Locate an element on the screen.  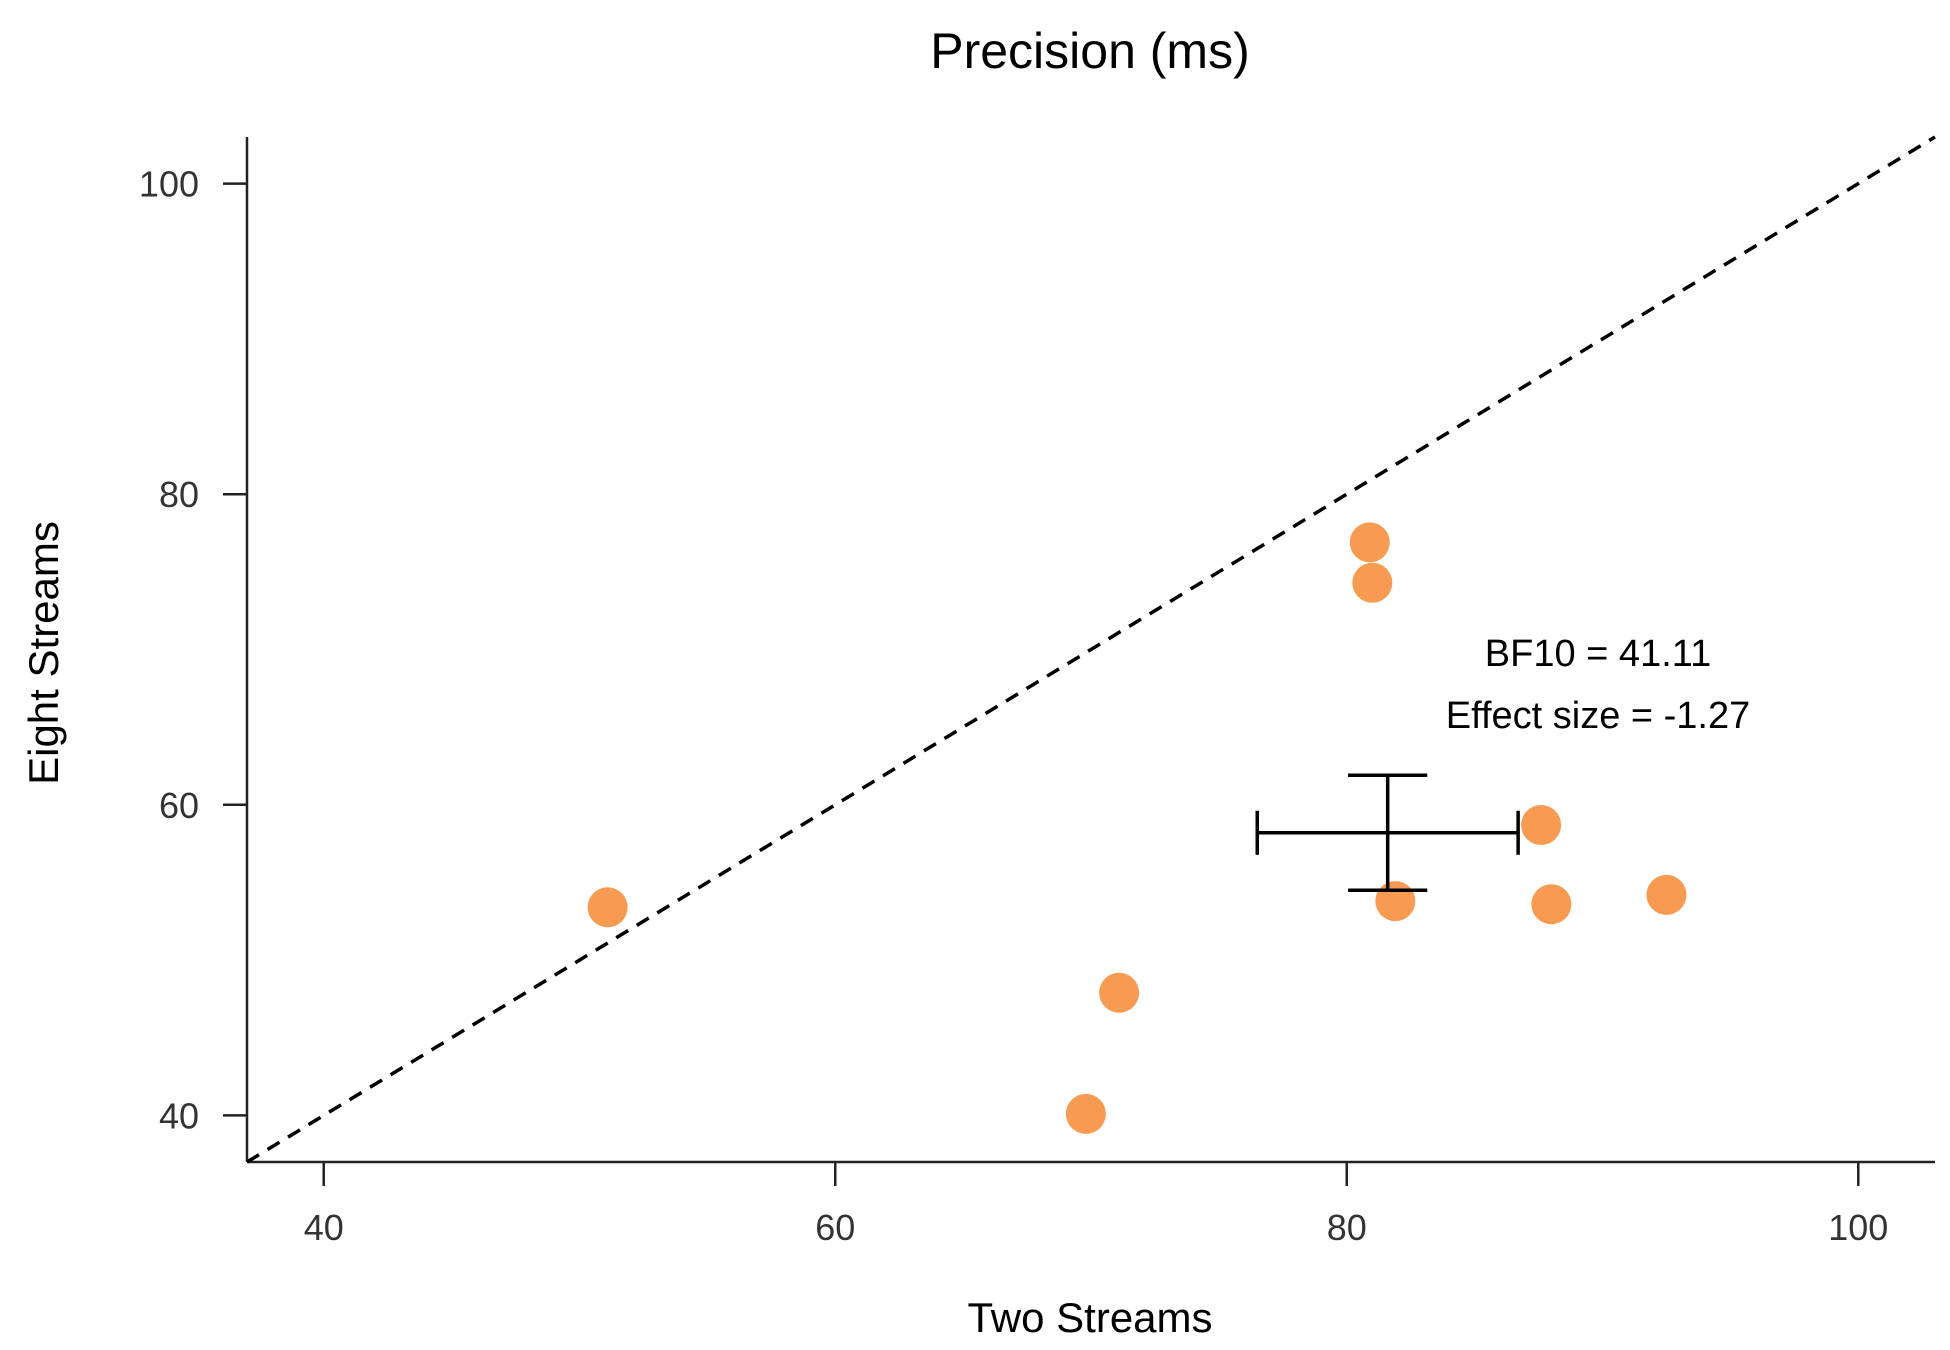
bf10-annotation: BF10 = 41.11 is located at coordinates (1598, 654).